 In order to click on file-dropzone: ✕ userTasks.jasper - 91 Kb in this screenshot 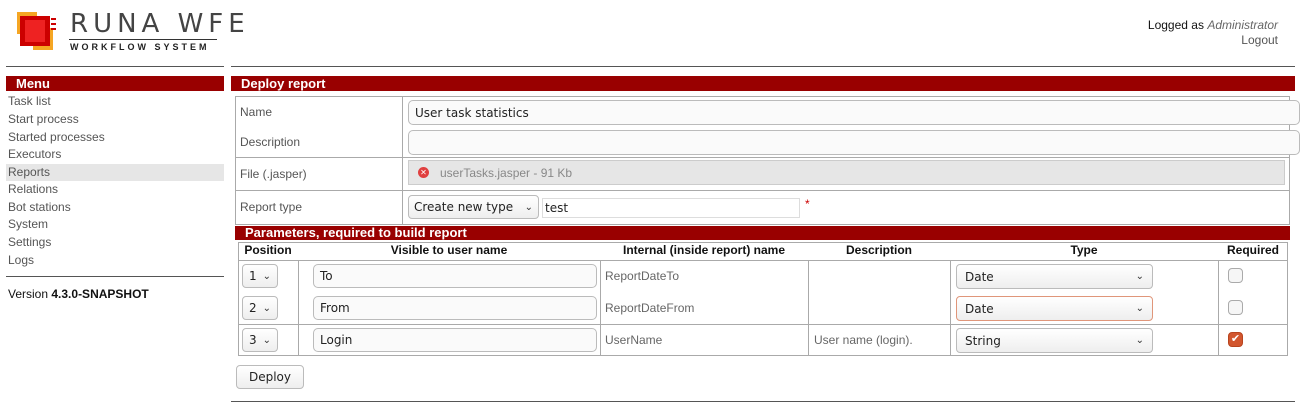, I will do `click(846, 172)`.